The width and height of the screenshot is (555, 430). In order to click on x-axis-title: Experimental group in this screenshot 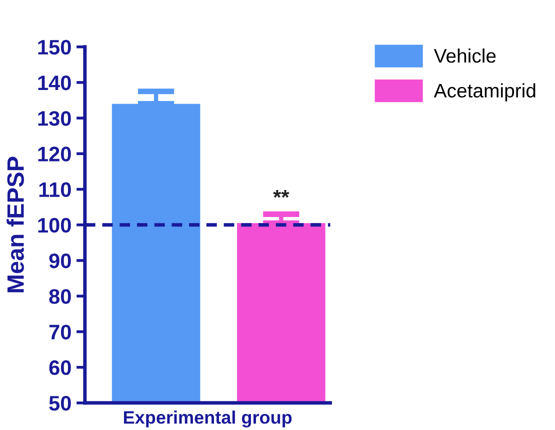, I will do `click(208, 419)`.